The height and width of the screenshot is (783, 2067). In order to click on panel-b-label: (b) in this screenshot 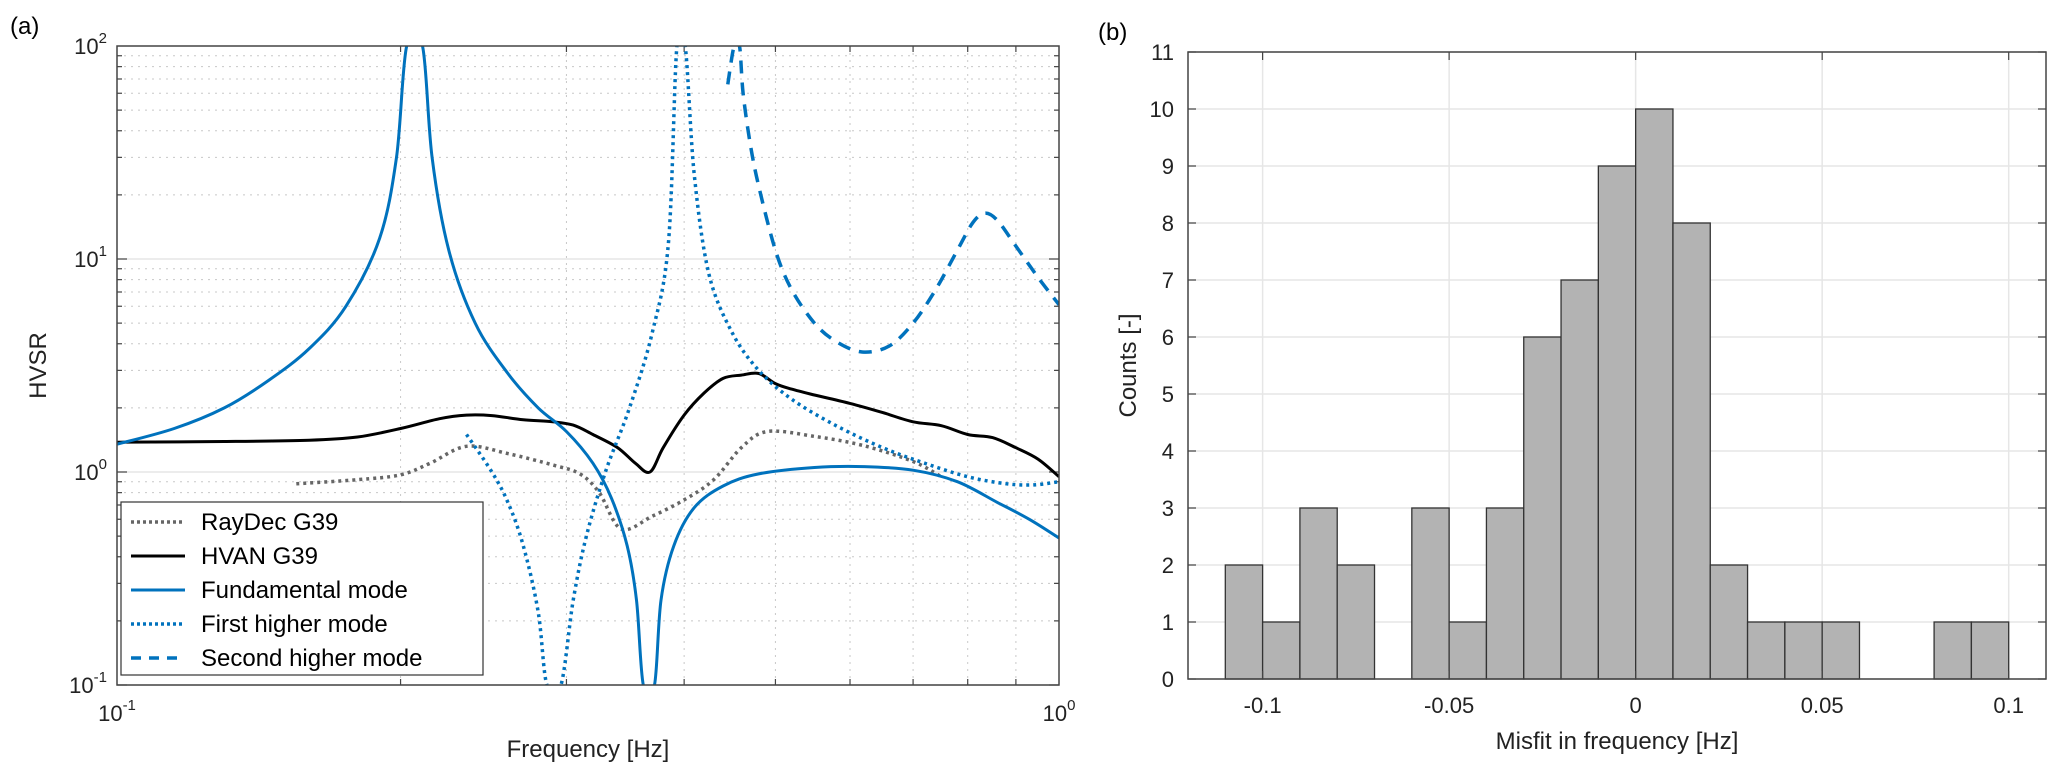, I will do `click(1112, 32)`.